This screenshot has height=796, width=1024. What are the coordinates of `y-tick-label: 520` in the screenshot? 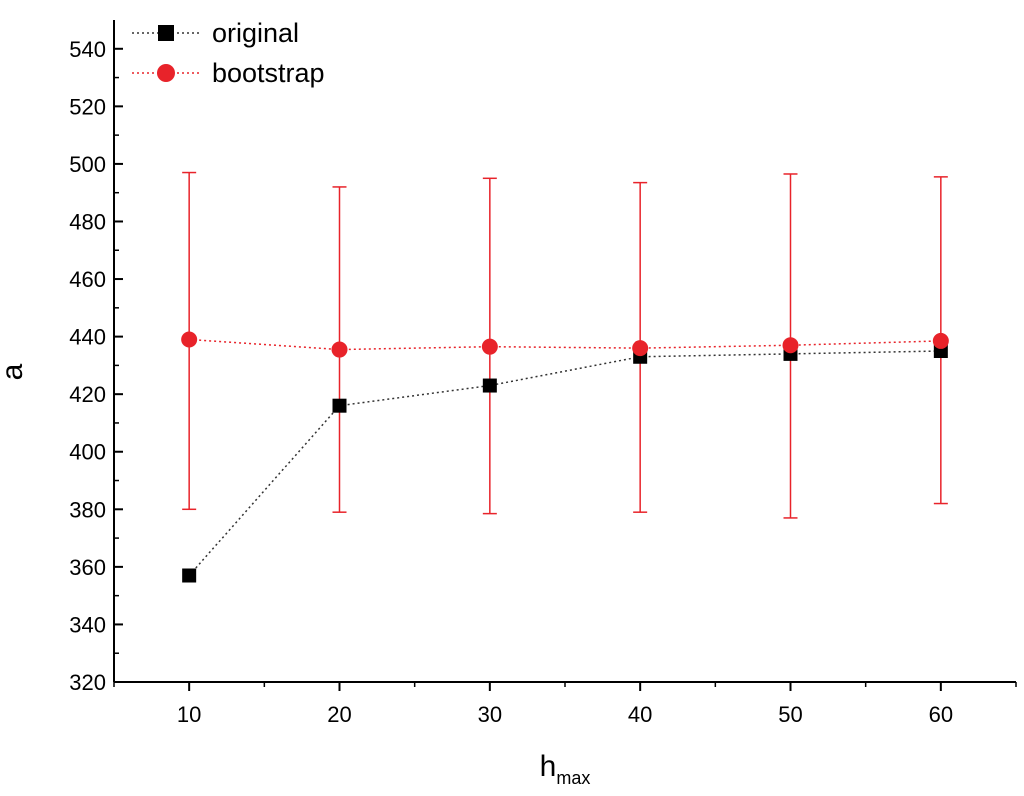 It's located at (87, 106).